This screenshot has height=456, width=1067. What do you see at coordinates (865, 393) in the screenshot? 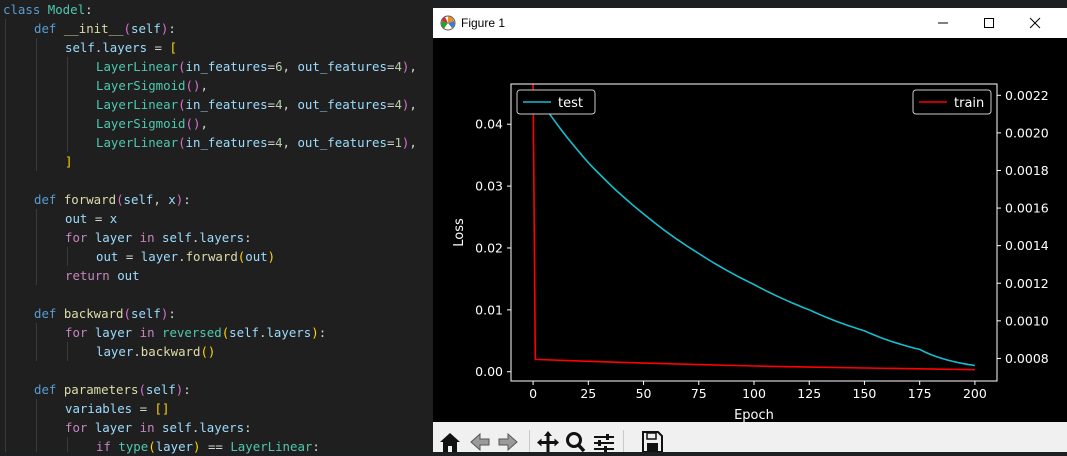
I see `x-tick-label: 150` at bounding box center [865, 393].